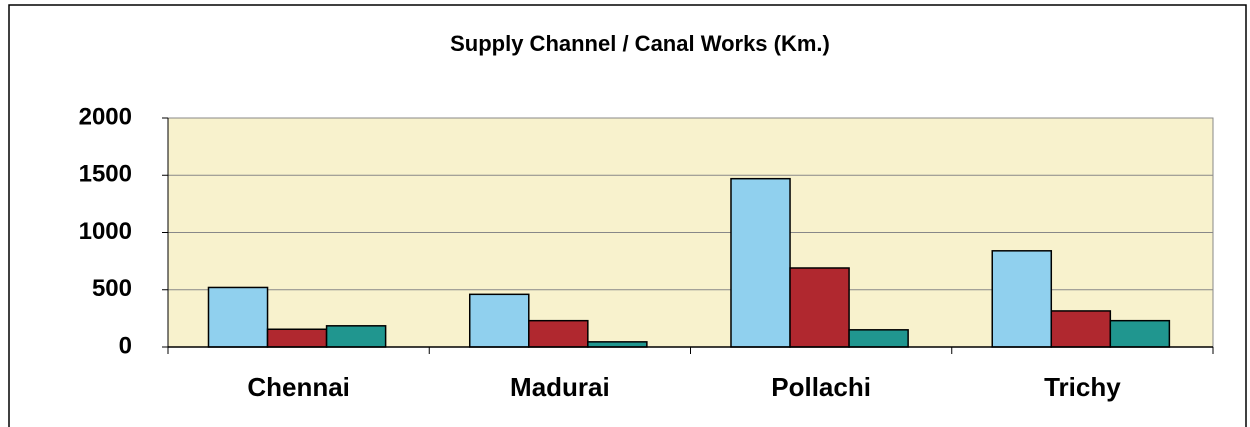 This screenshot has width=1250, height=427. Describe the element at coordinates (105, 231) in the screenshot. I see `y-tick-label: 1000` at that location.